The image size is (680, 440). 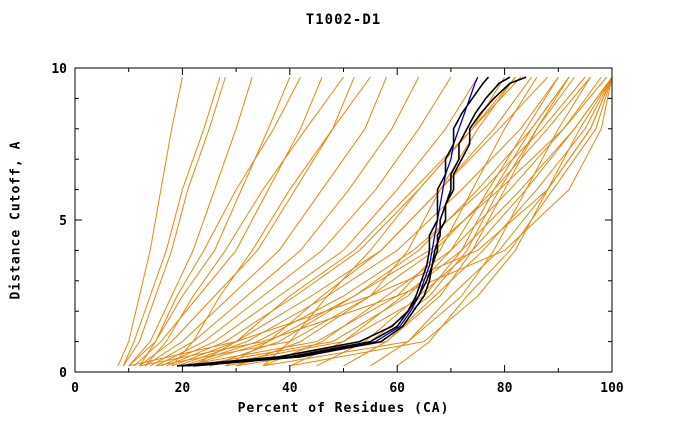 I want to click on series-m03, so click(x=190, y=221).